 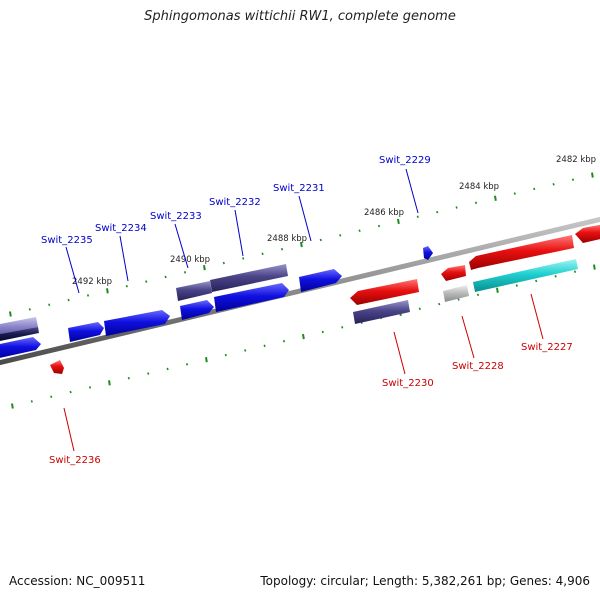 What do you see at coordinates (176, 216) in the screenshot?
I see `gene-label-swit-2233: Swit_2233` at bounding box center [176, 216].